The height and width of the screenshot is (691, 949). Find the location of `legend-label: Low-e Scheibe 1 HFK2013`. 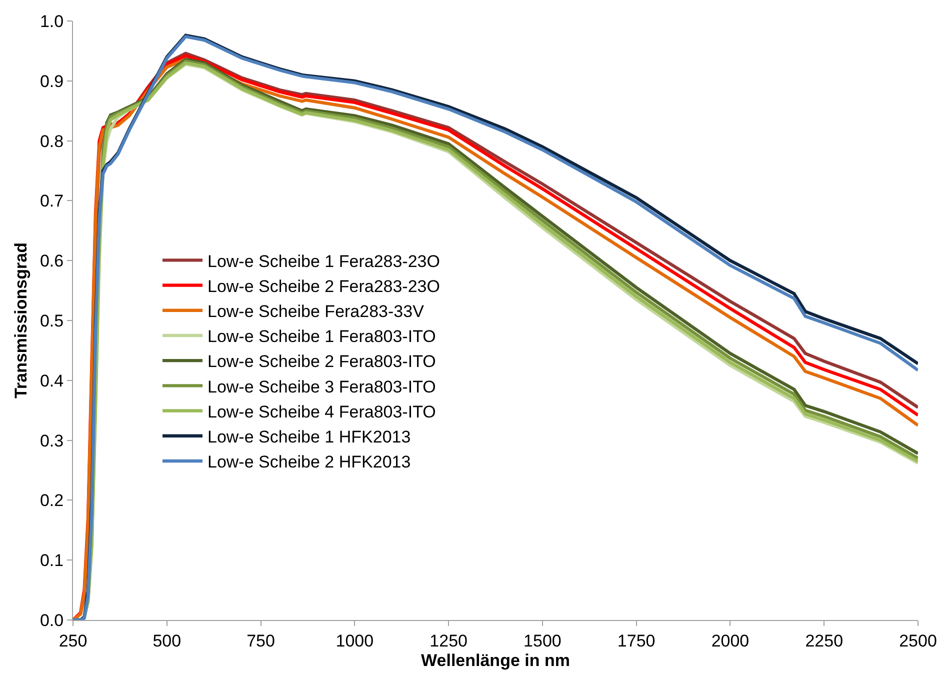

legend-label: Low-e Scheibe 1 HFK2013 is located at coordinates (309, 437).